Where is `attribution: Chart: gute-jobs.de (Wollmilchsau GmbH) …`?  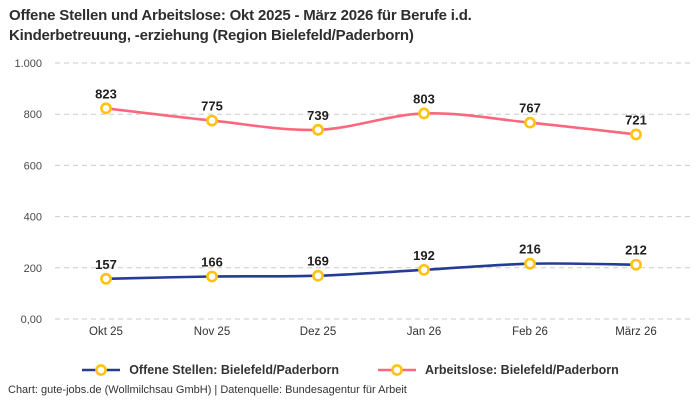 attribution: Chart: gute-jobs.de (Wollmilchsau GmbH) … is located at coordinates (207, 390).